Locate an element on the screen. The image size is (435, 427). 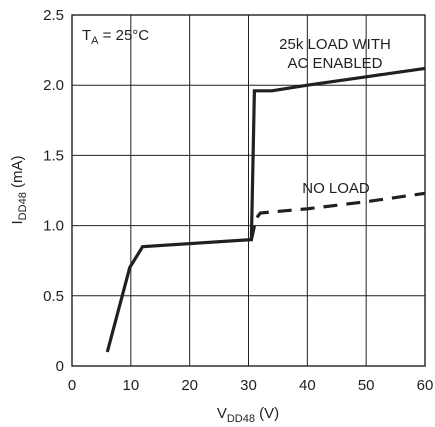
y-tick-labels: 0 0.5 1.0 1.5 2.0 2.5 is located at coordinates (53, 191).